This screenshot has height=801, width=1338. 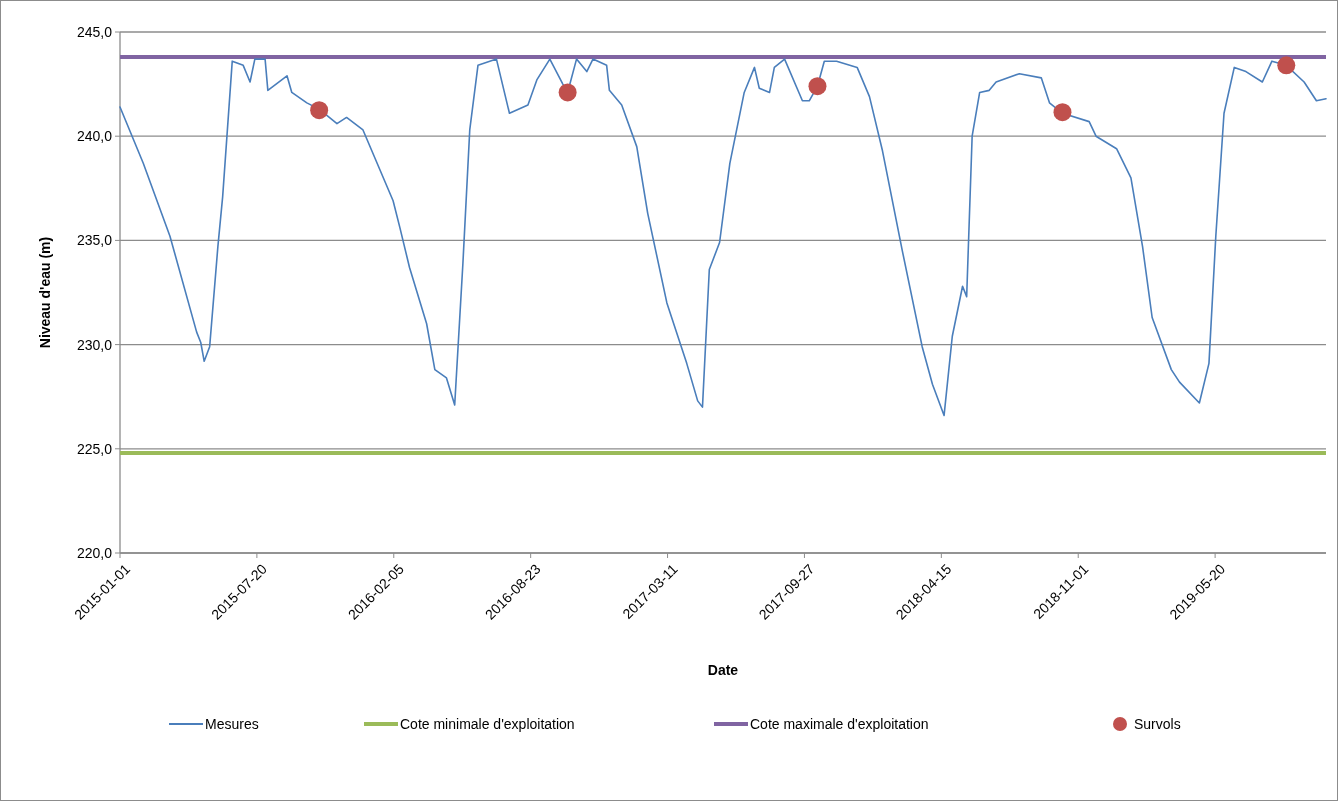 What do you see at coordinates (45, 292) in the screenshot?
I see `y-axis-title: Niveau d'eau (m)` at bounding box center [45, 292].